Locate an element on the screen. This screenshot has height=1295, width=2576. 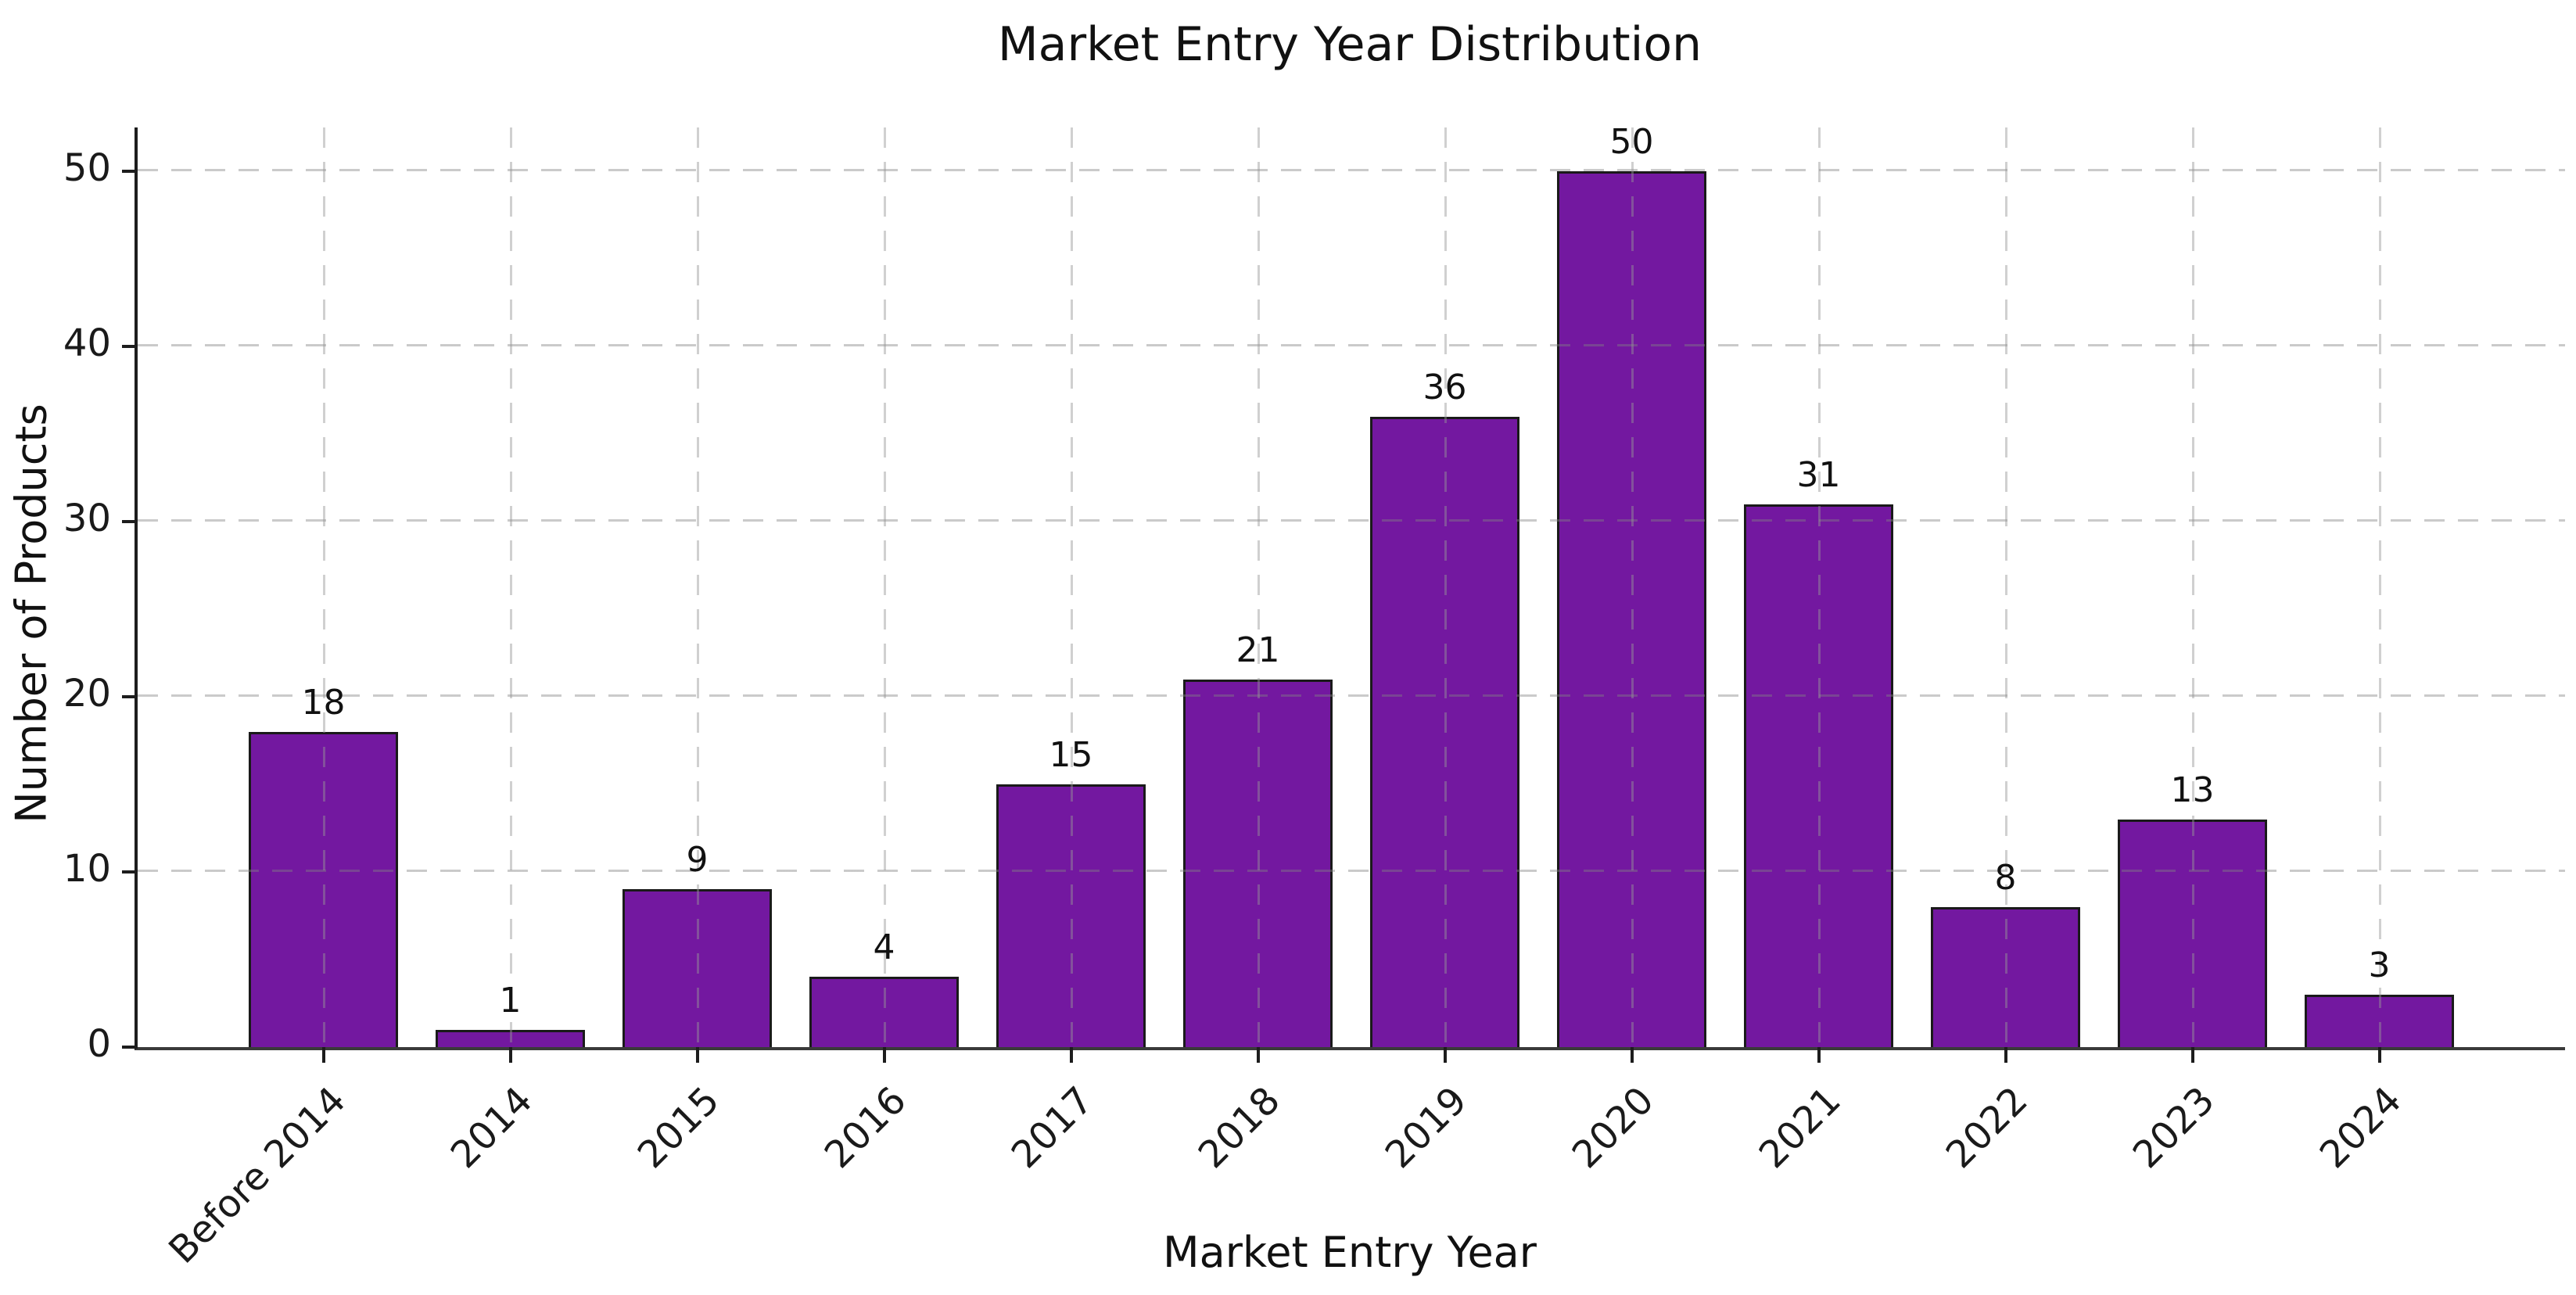
y-tick-label: 50 is located at coordinates (87, 168).